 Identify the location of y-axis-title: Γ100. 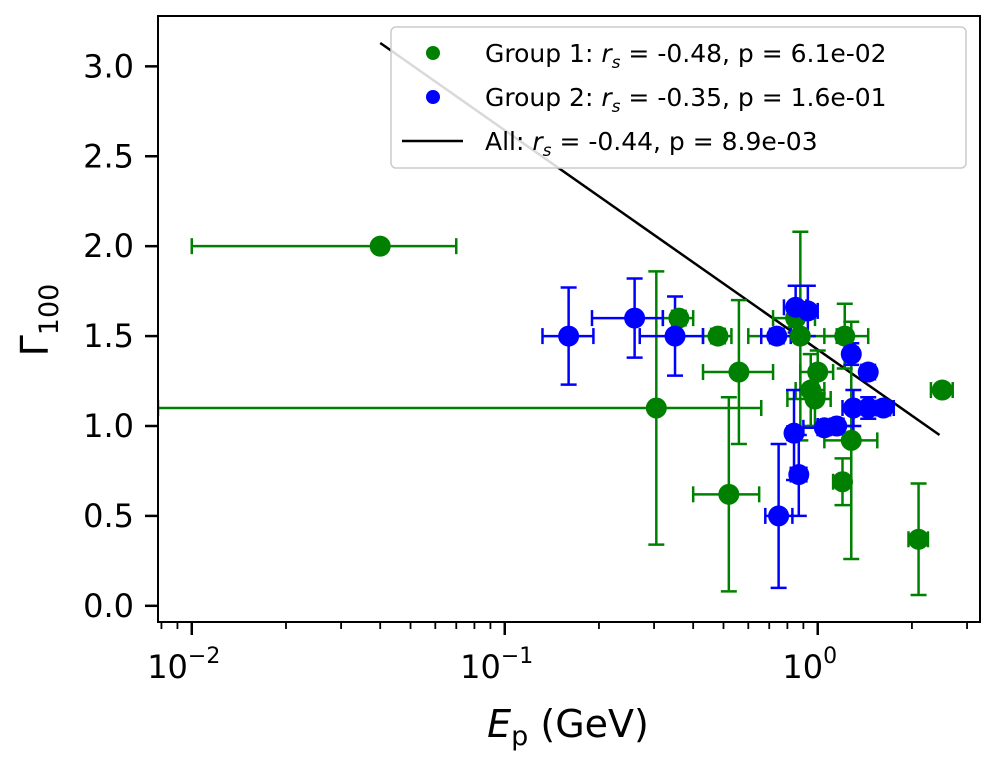
(39, 320).